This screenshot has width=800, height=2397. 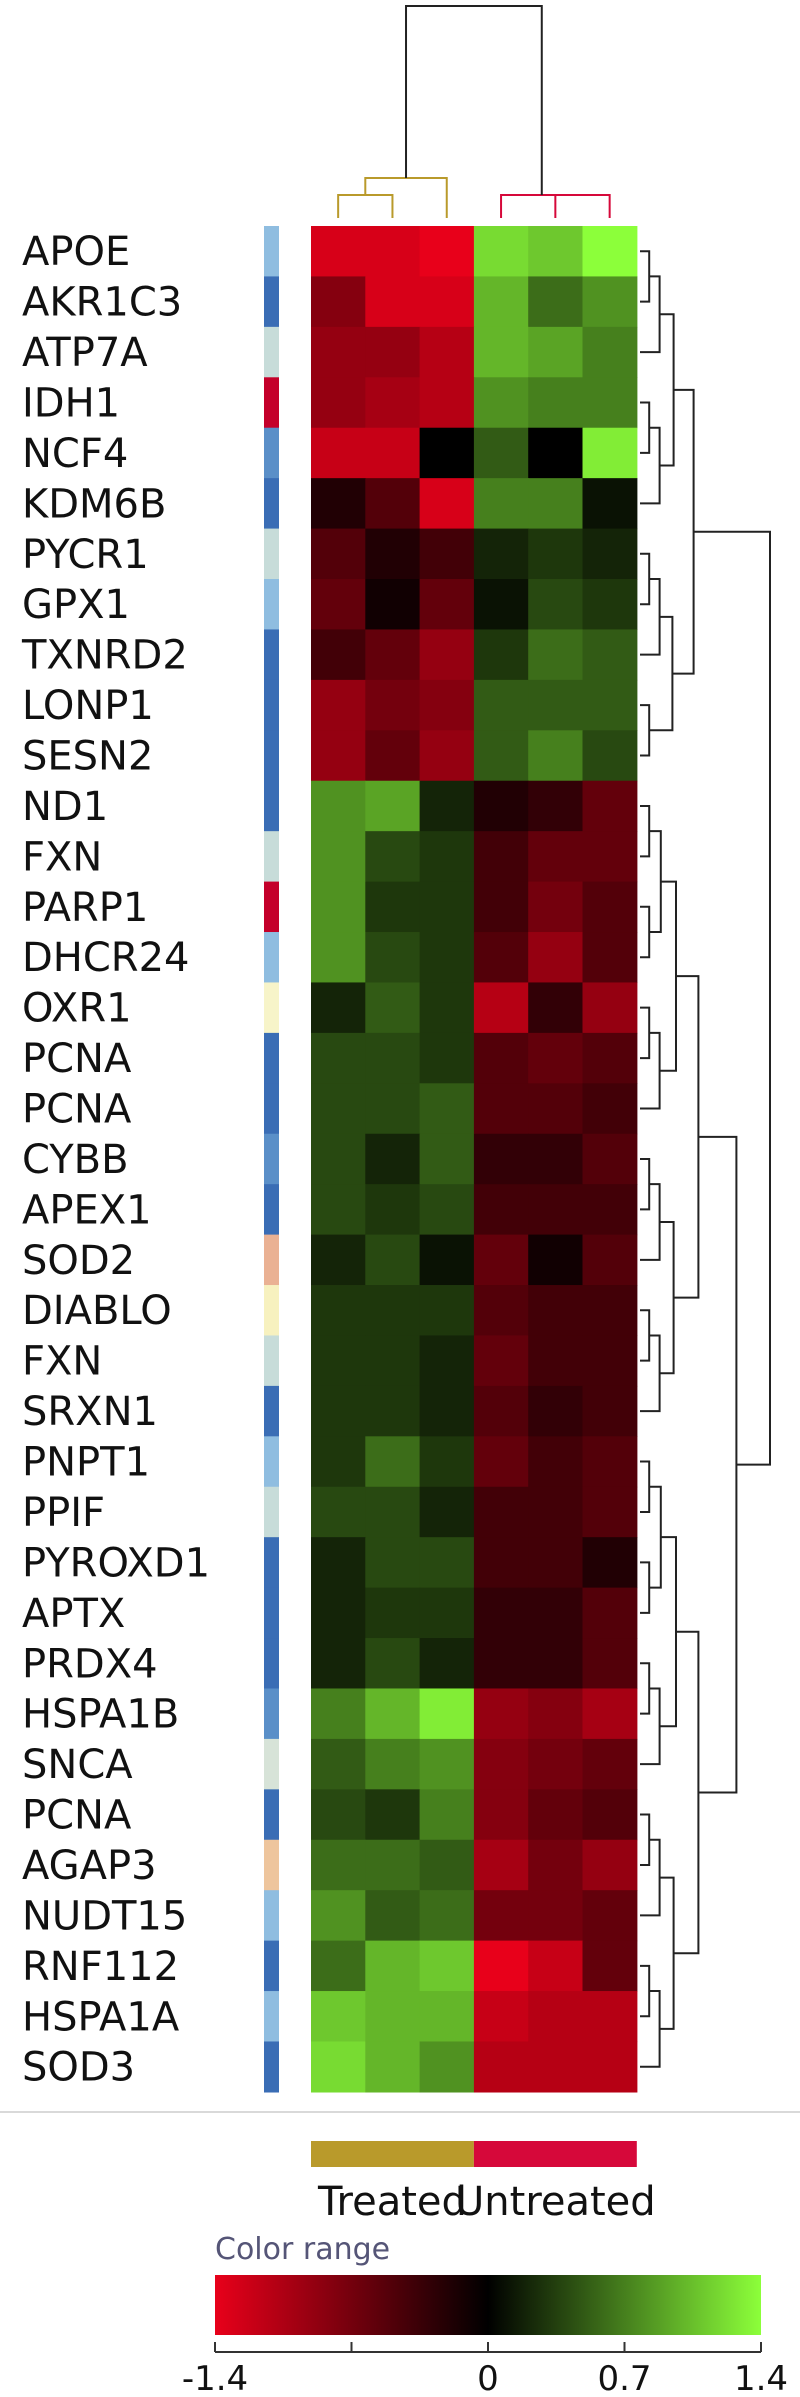 I want to click on gene-label: TXNRD2, so click(x=104, y=656).